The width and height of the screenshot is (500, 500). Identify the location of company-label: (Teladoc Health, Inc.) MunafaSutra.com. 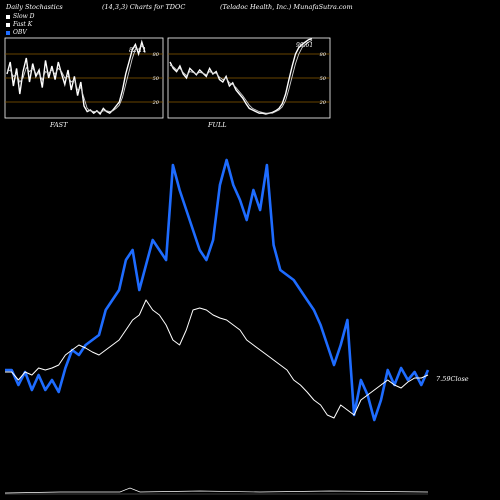
(286, 7).